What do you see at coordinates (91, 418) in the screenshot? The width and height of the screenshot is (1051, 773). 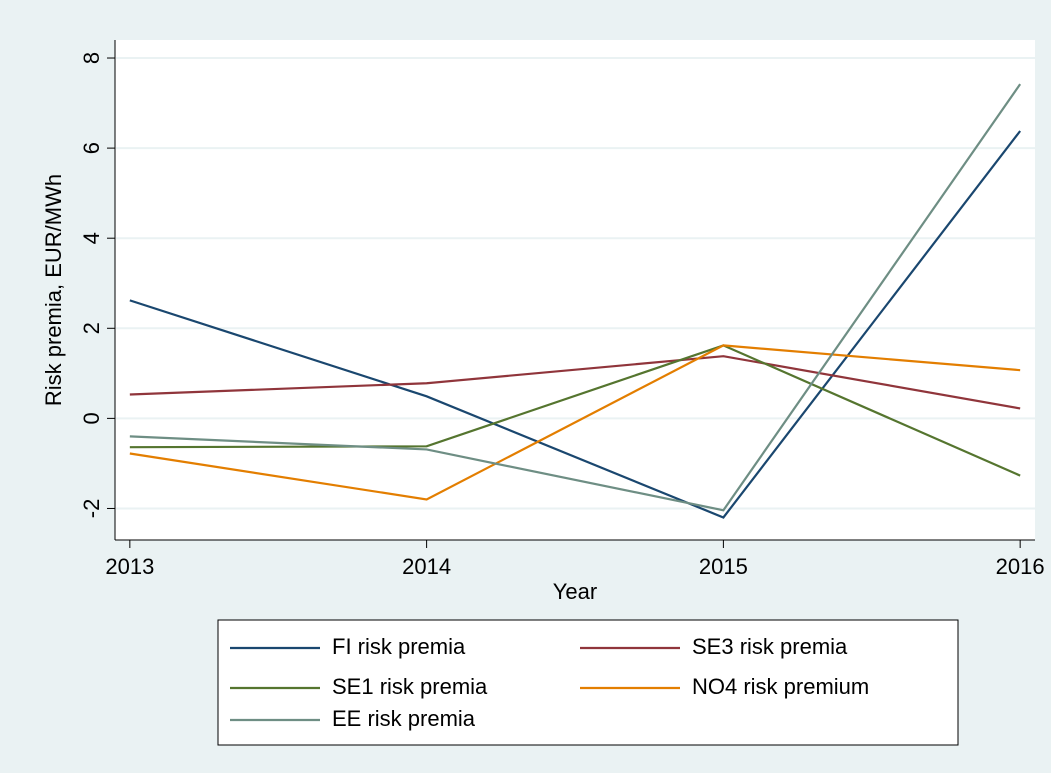 I see `y-tick-label: 0` at bounding box center [91, 418].